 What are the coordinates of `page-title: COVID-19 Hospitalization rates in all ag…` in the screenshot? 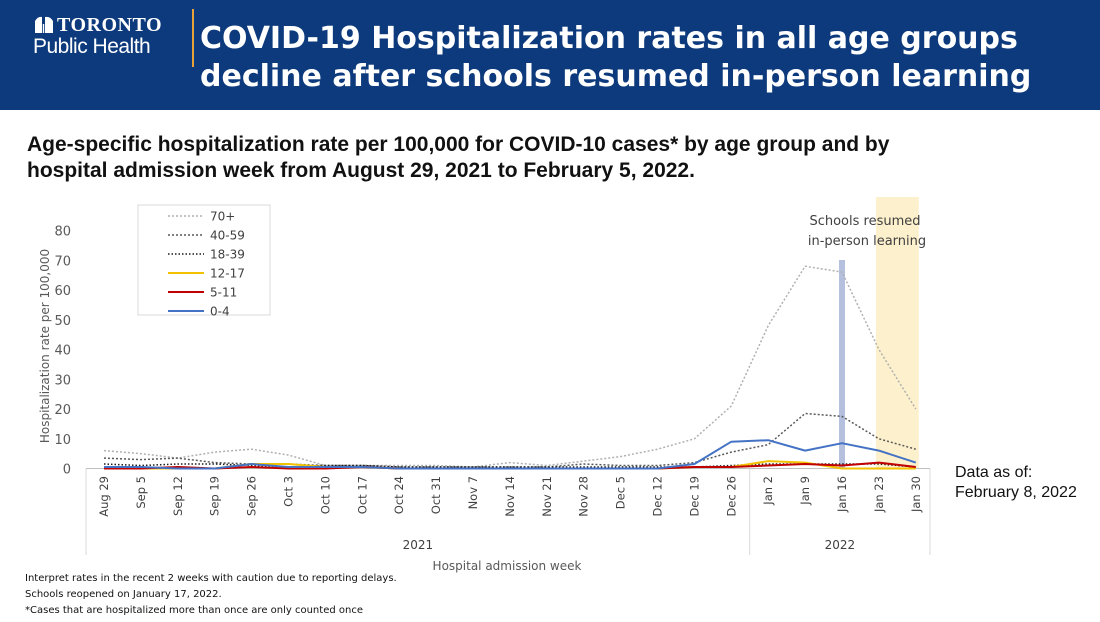 It's located at (615, 58).